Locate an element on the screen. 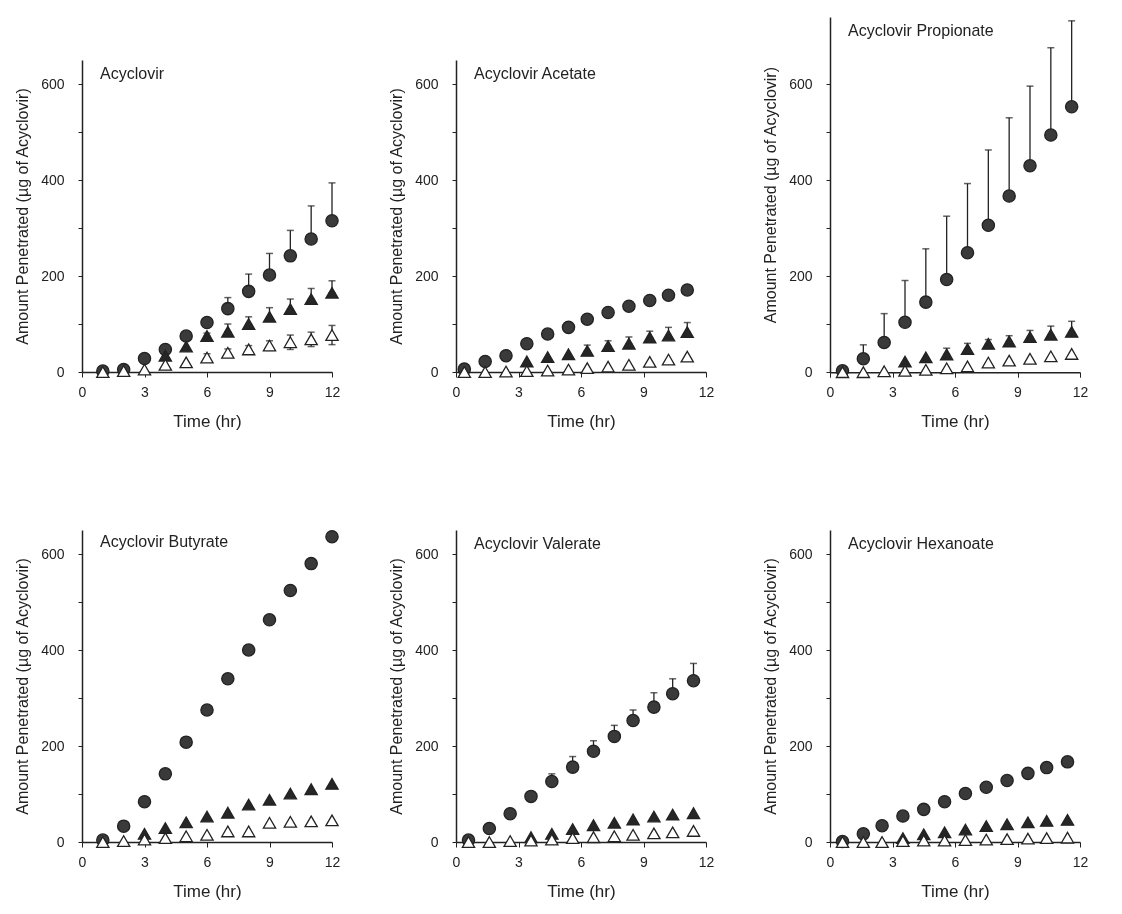 This screenshot has height=914, width=1122. chart-title: Acyclovir Valerate is located at coordinates (537, 543).